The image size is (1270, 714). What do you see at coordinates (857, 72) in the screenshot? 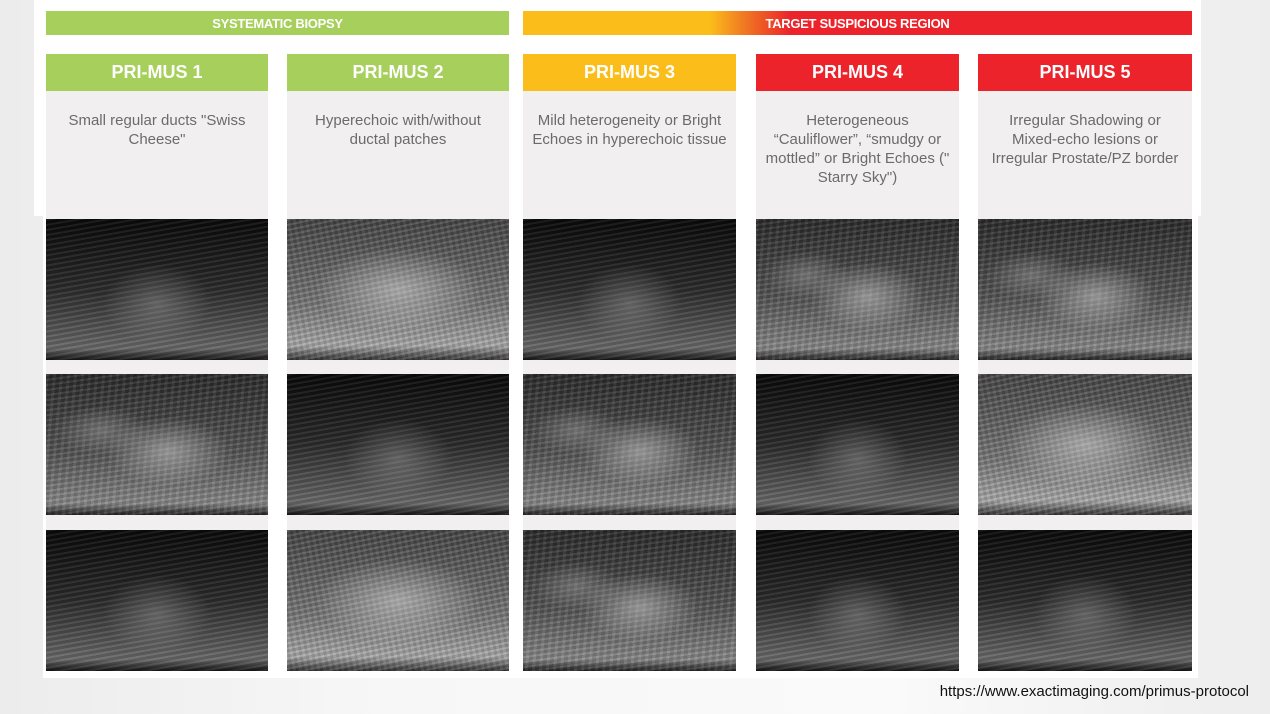
I see `column-title: PRI-MUS 4` at bounding box center [857, 72].